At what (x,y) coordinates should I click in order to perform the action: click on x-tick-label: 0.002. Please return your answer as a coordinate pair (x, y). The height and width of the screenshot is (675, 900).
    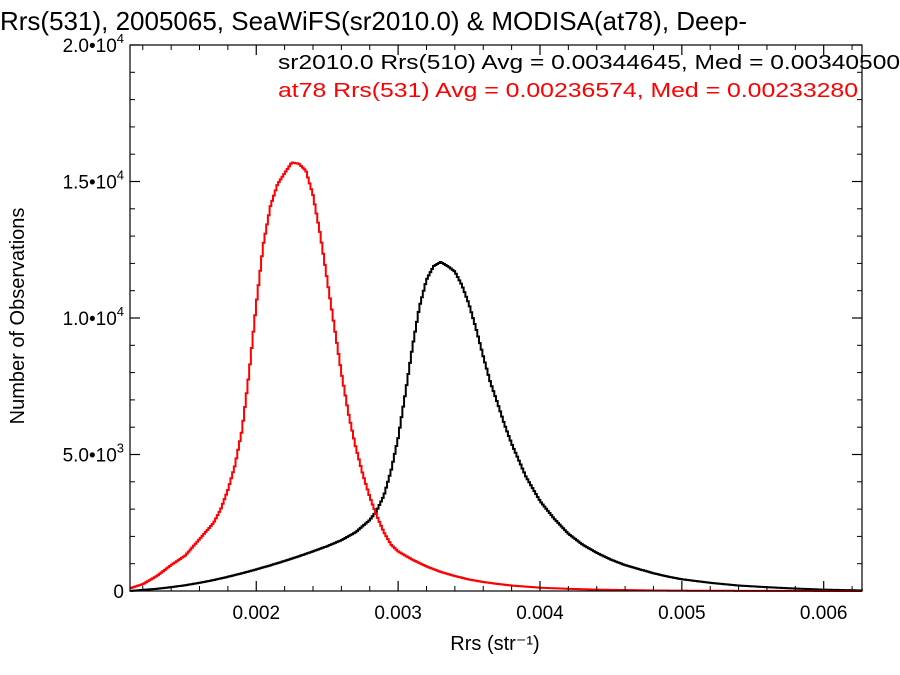
    Looking at the image, I should click on (256, 613).